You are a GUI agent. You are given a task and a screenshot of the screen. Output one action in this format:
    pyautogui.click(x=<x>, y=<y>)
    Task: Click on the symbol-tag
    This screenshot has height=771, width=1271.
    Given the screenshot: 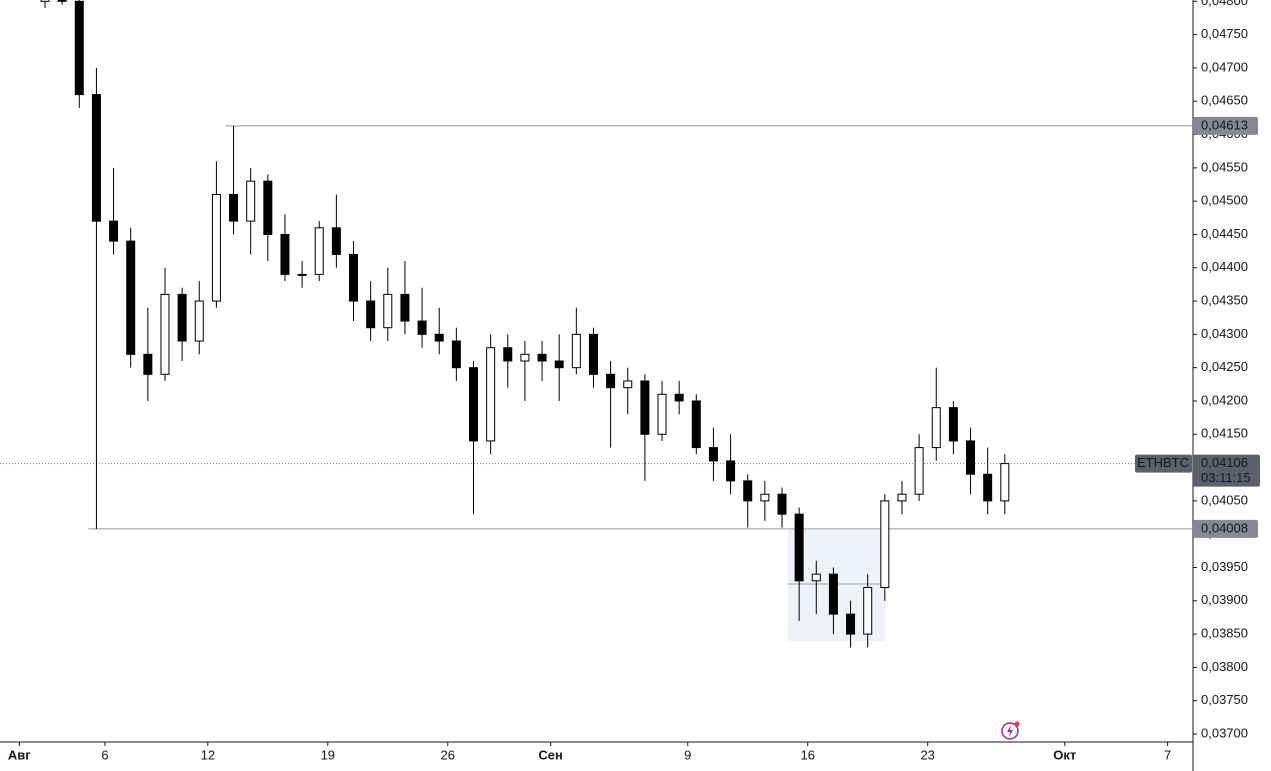 What is the action you would take?
    pyautogui.click(x=1163, y=463)
    